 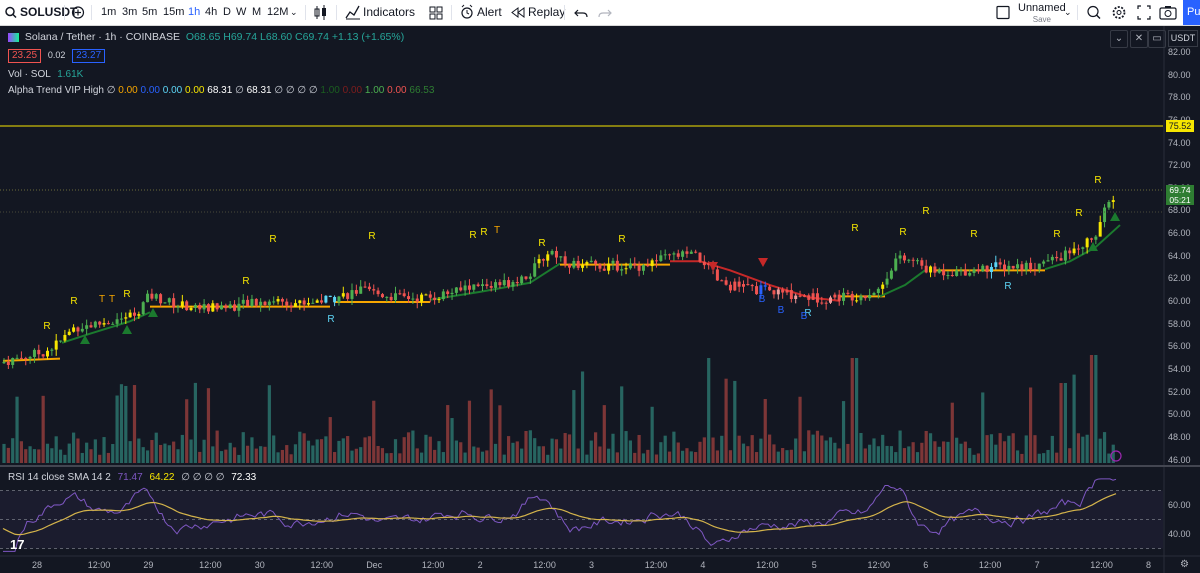 I want to click on timeframe-3m: 3m, so click(x=130, y=12).